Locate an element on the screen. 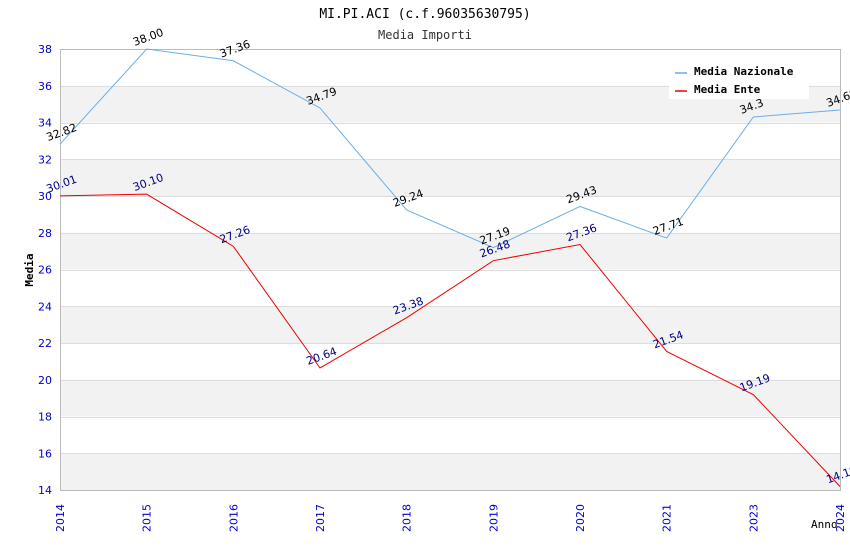  x-tick-label: 2024 is located at coordinates (840, 518).